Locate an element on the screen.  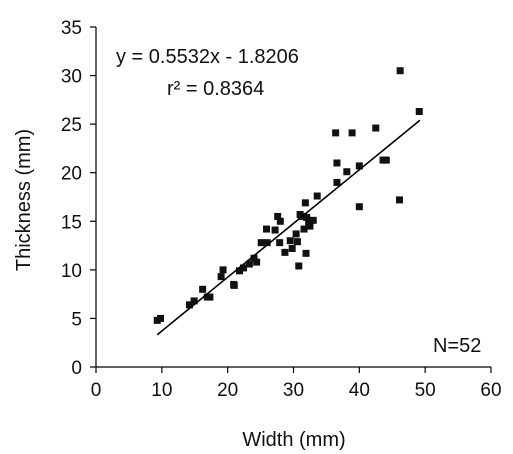
y-tick-label: 15 is located at coordinates (71, 222).